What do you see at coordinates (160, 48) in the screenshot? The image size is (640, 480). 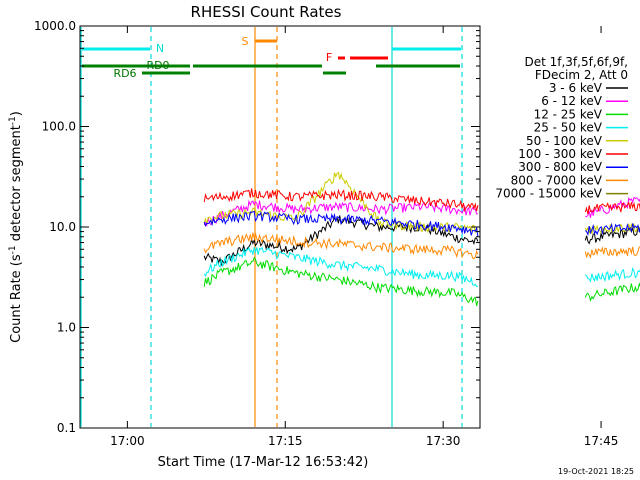 I see `annotation-n: N` at bounding box center [160, 48].